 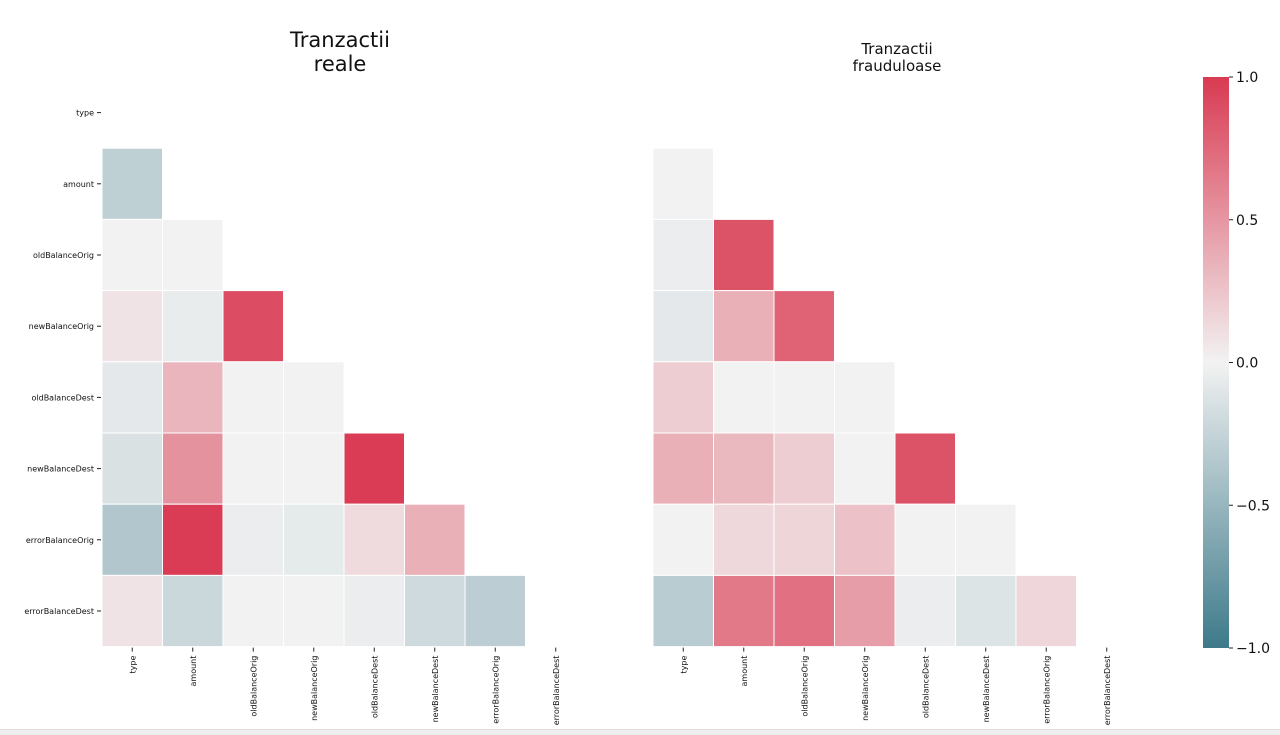 What do you see at coordinates (193, 255) in the screenshot?
I see `heatmap-cell-reale-oldBalanceOrig-amount` at bounding box center [193, 255].